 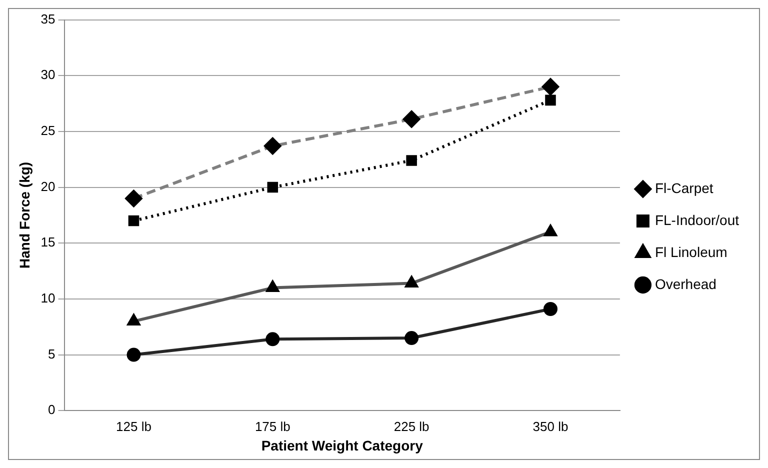 I want to click on y-axis-title: Hand Force (kg), so click(x=24, y=215).